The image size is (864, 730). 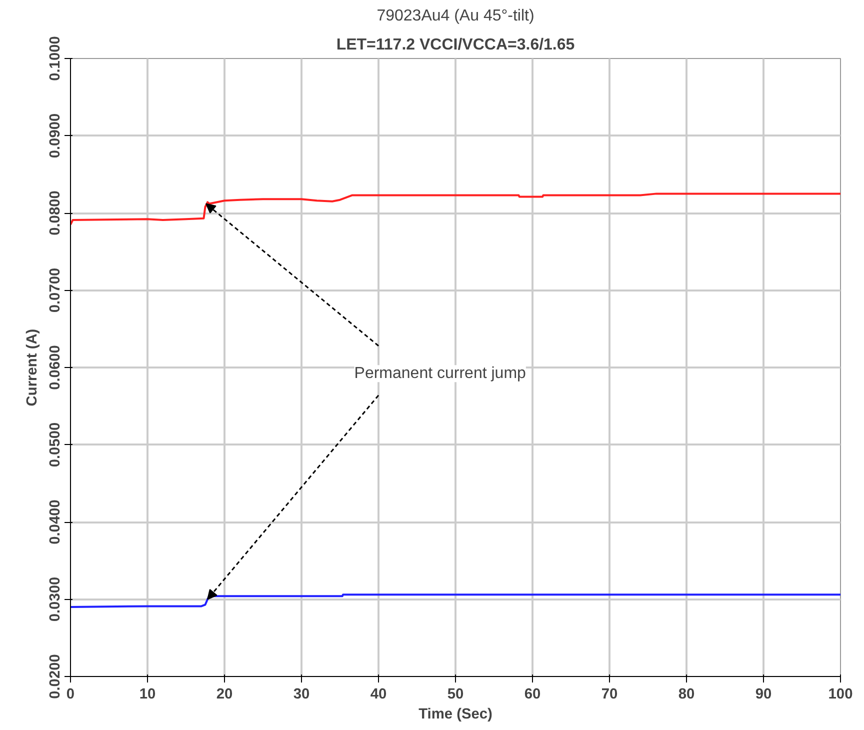 What do you see at coordinates (56, 522) in the screenshot?
I see `y-tick-label: 0.0400` at bounding box center [56, 522].